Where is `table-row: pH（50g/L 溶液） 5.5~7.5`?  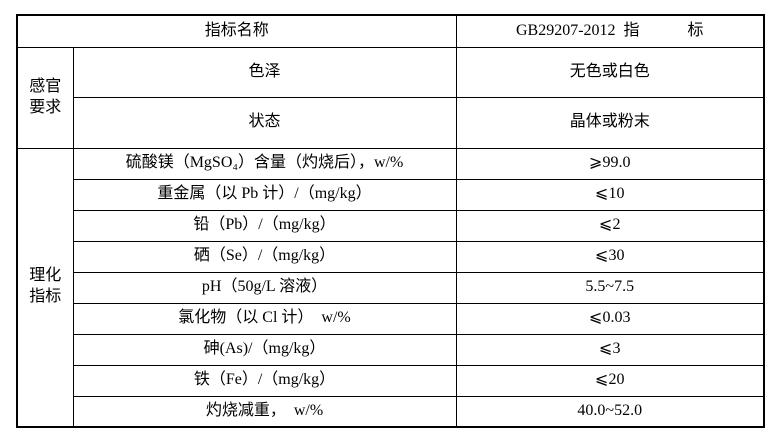 table-row: pH（50g/L 溶液） 5.5~7.5 is located at coordinates (391, 287).